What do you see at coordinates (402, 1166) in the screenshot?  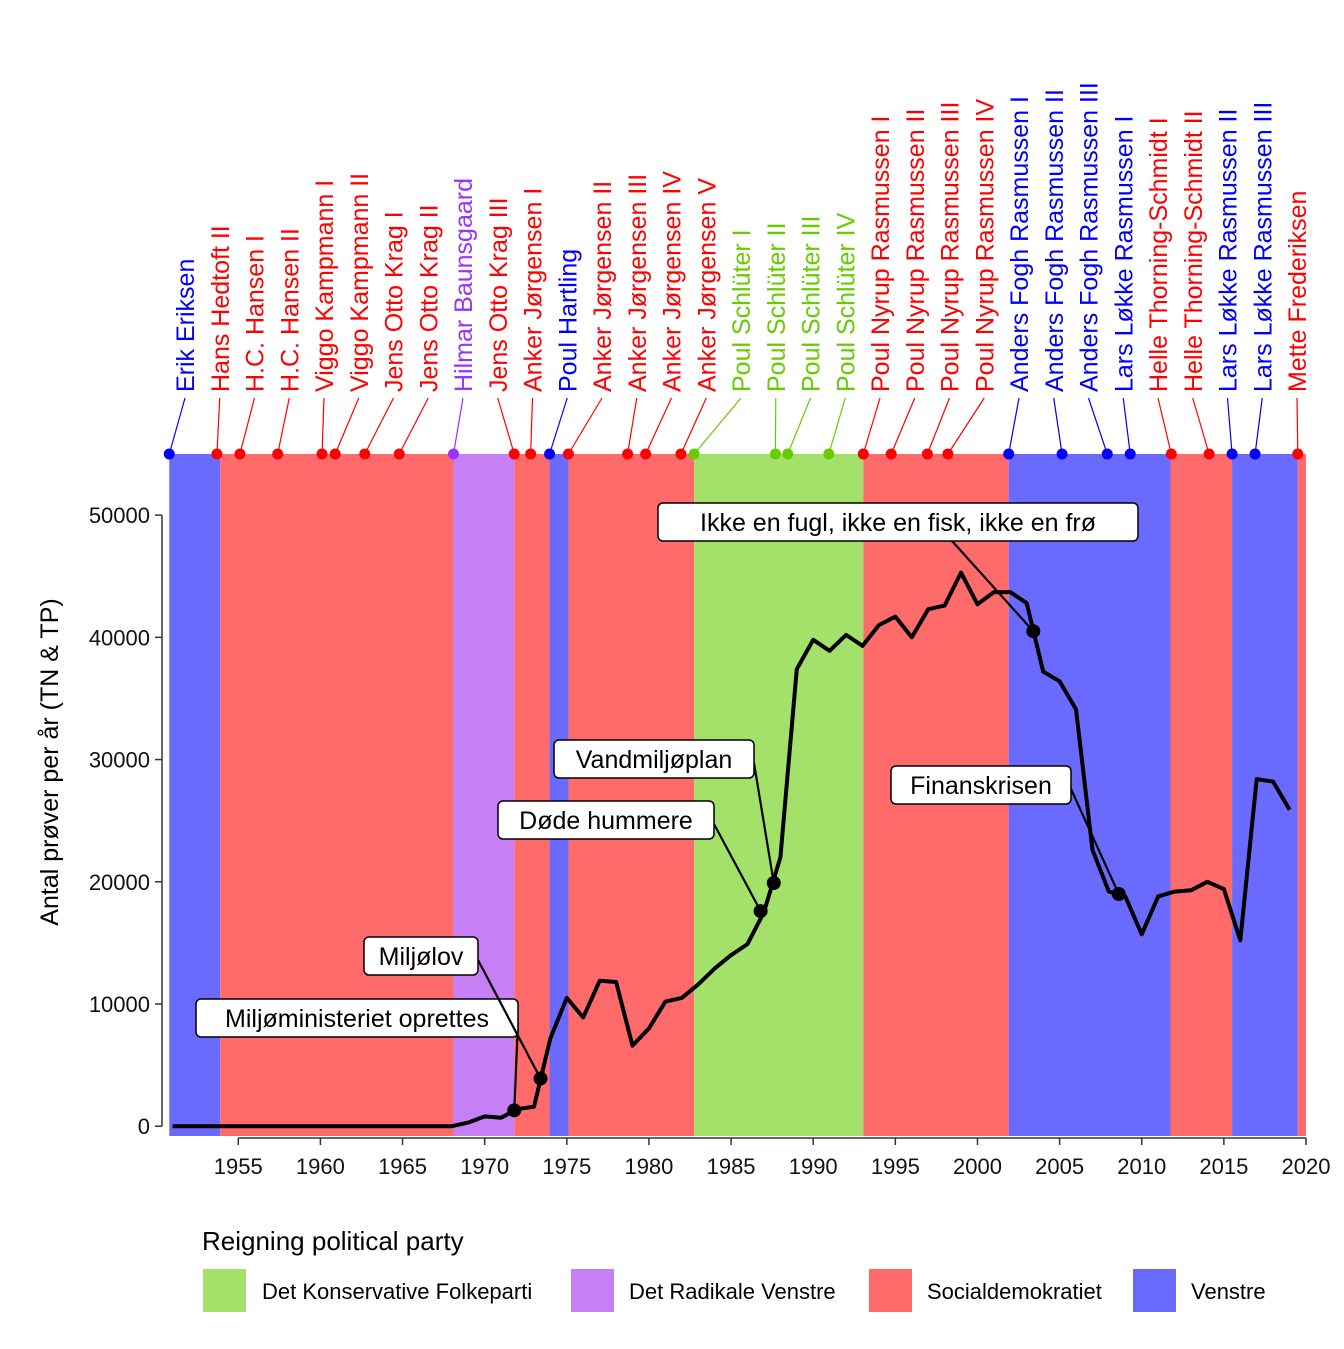 I see `x-tick-label: 1965` at bounding box center [402, 1166].